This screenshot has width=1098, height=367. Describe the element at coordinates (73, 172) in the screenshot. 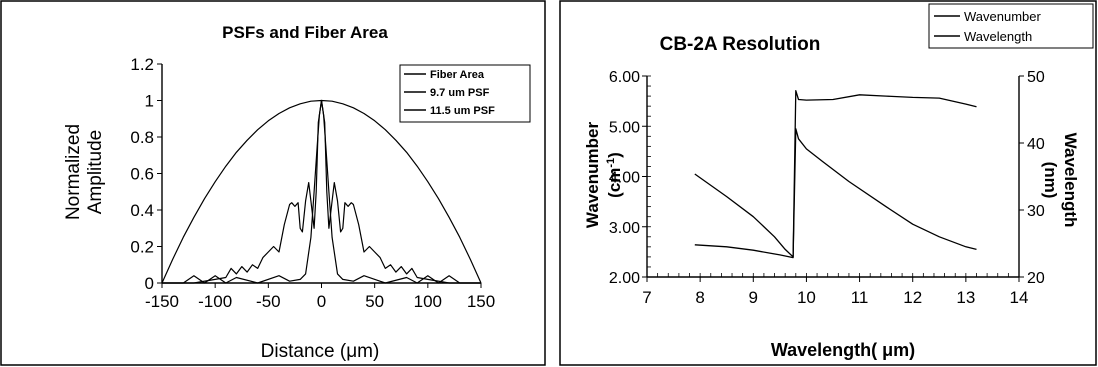

I see `y-axis-label-line1: Normalized` at that location.